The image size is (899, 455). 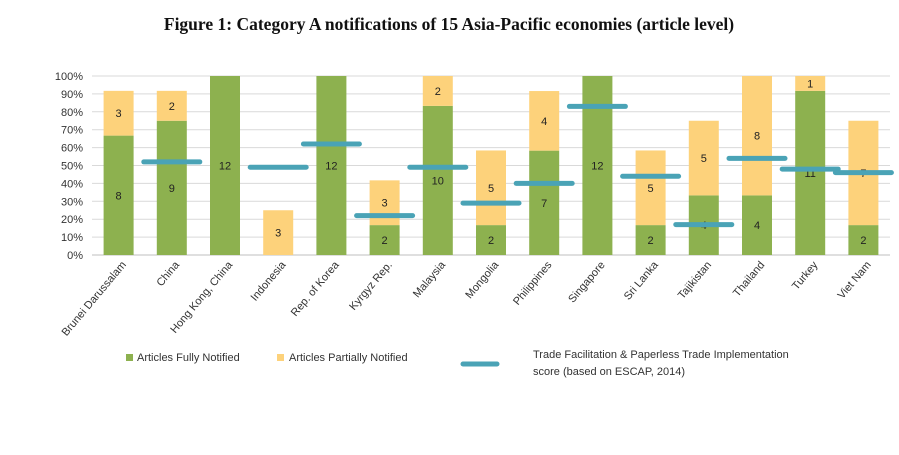 I want to click on legend-label-partially: Articles Partially Notified, so click(x=348, y=358).